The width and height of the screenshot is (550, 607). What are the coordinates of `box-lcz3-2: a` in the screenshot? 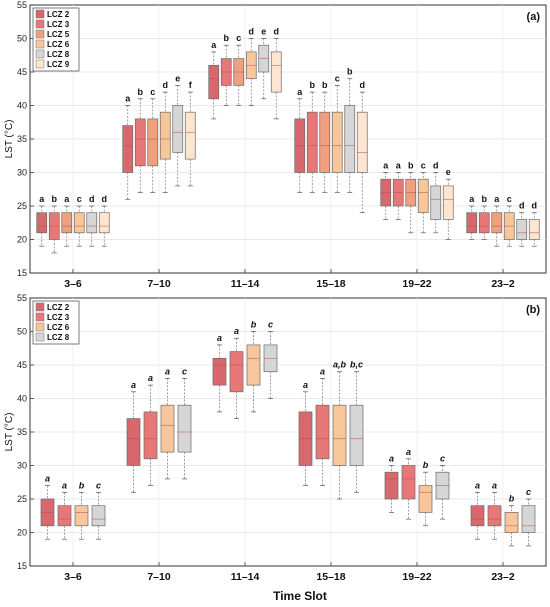 It's located at (150, 429).